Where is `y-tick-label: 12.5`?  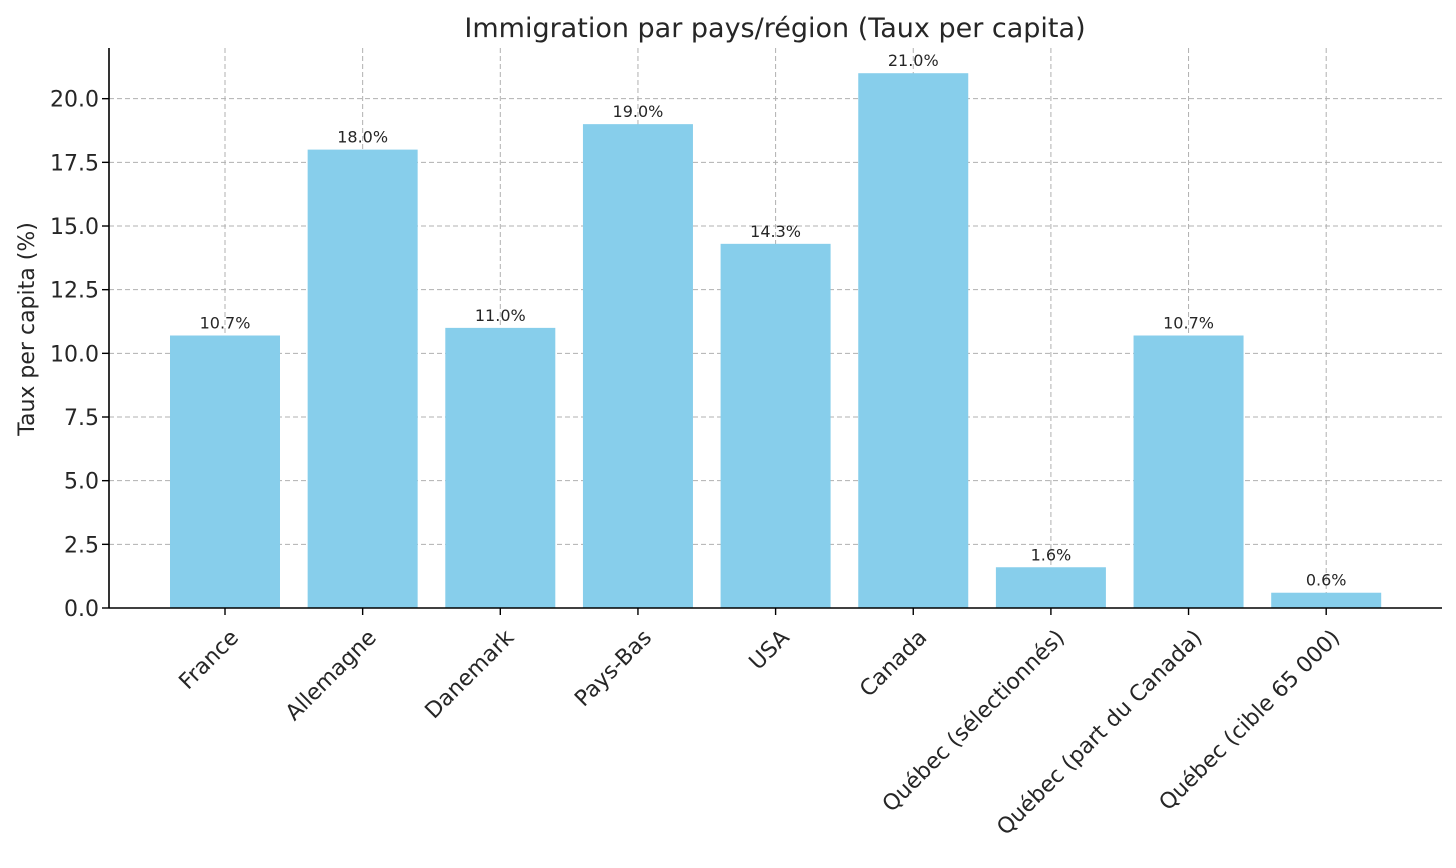
y-tick-label: 12.5 is located at coordinates (74, 291).